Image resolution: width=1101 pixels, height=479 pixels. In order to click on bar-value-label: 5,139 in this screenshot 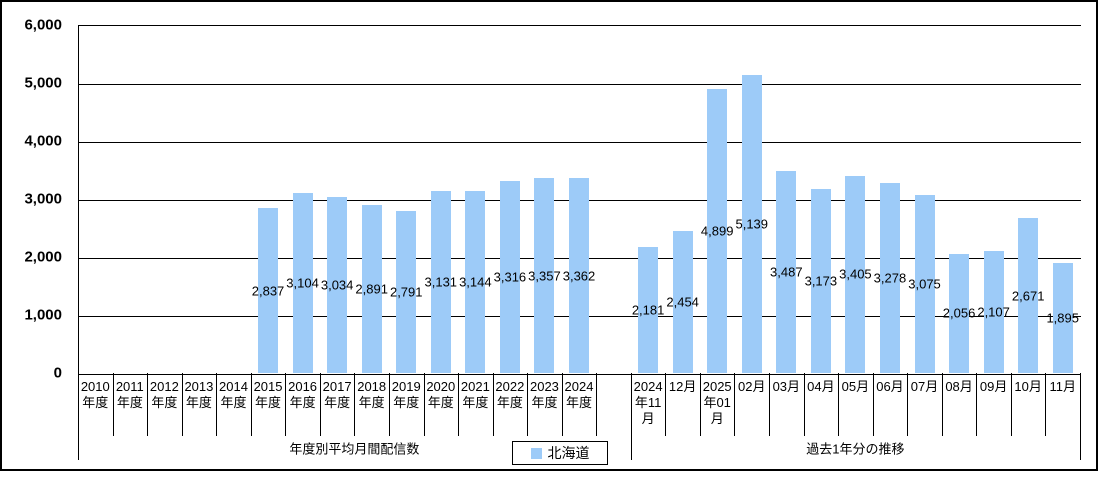, I will do `click(752, 224)`.